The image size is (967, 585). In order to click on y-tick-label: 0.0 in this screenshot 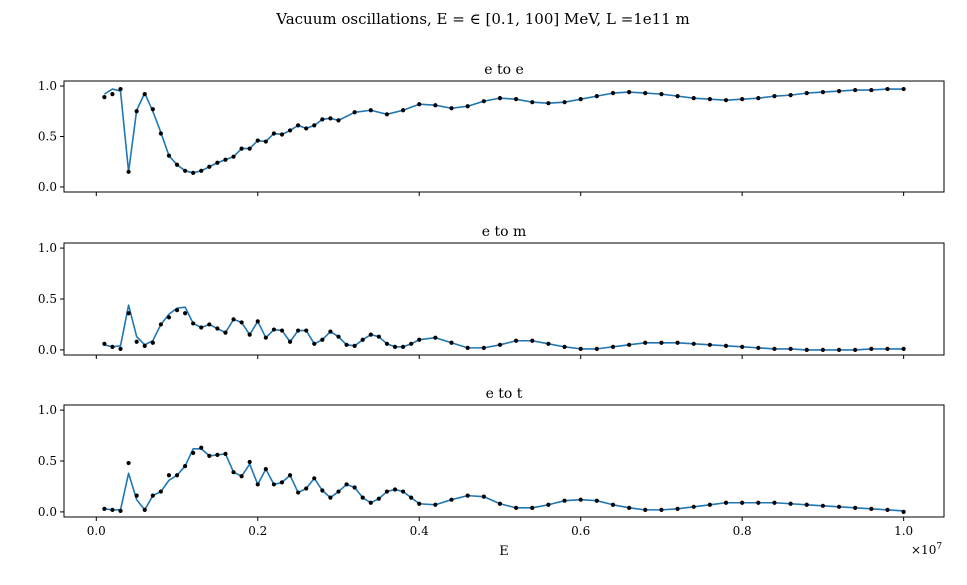, I will do `click(47, 350)`.